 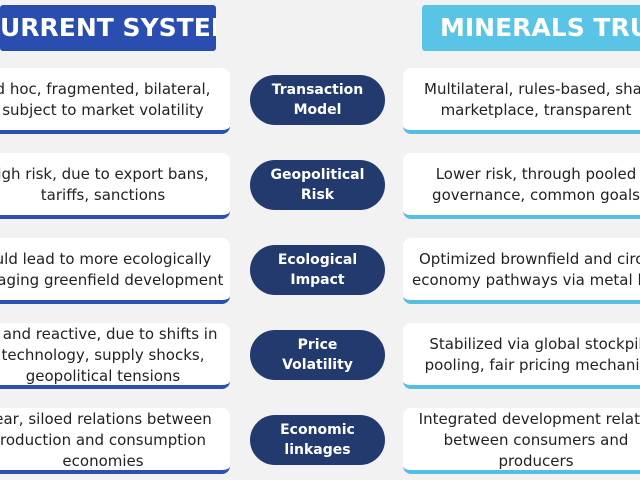 I want to click on header-text: MINERALS TRUST, so click(x=540, y=27).